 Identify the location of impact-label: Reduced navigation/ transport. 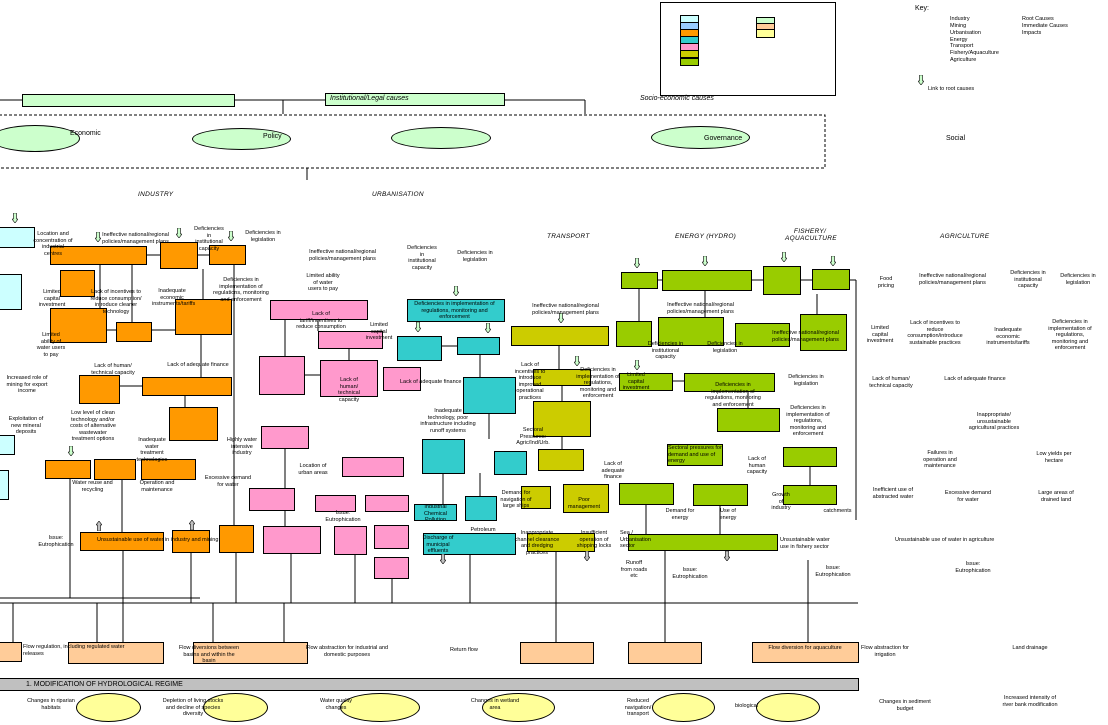
(638, 707).